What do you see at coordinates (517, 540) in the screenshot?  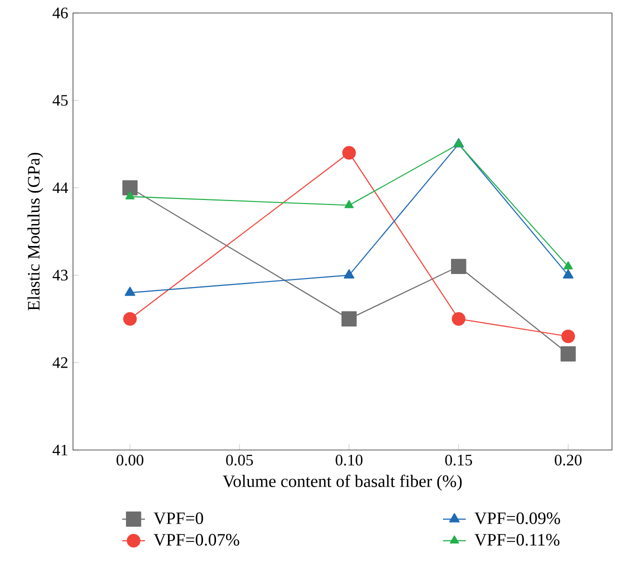 I see `legend-label: VPF=0.11%` at bounding box center [517, 540].